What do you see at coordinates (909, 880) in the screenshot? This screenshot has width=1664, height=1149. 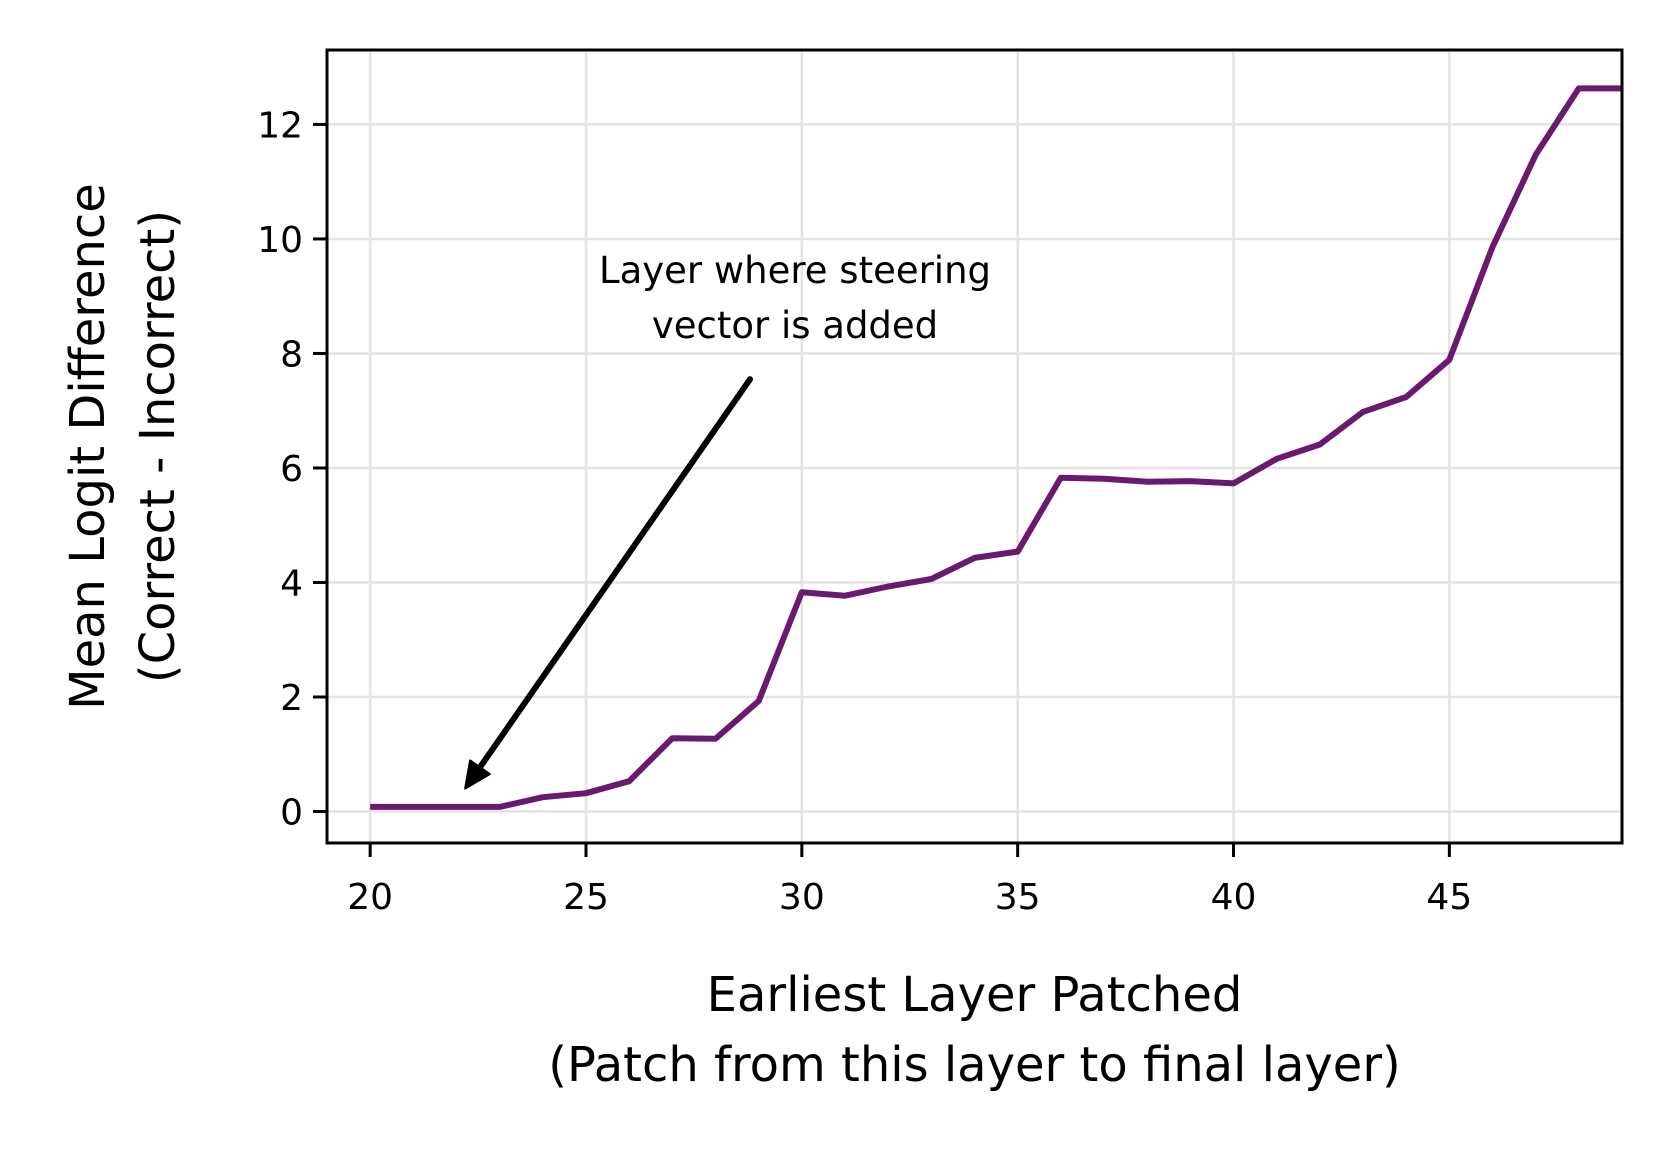 I see `x-axis-ticks: 20 25 30 35 40 45` at bounding box center [909, 880].